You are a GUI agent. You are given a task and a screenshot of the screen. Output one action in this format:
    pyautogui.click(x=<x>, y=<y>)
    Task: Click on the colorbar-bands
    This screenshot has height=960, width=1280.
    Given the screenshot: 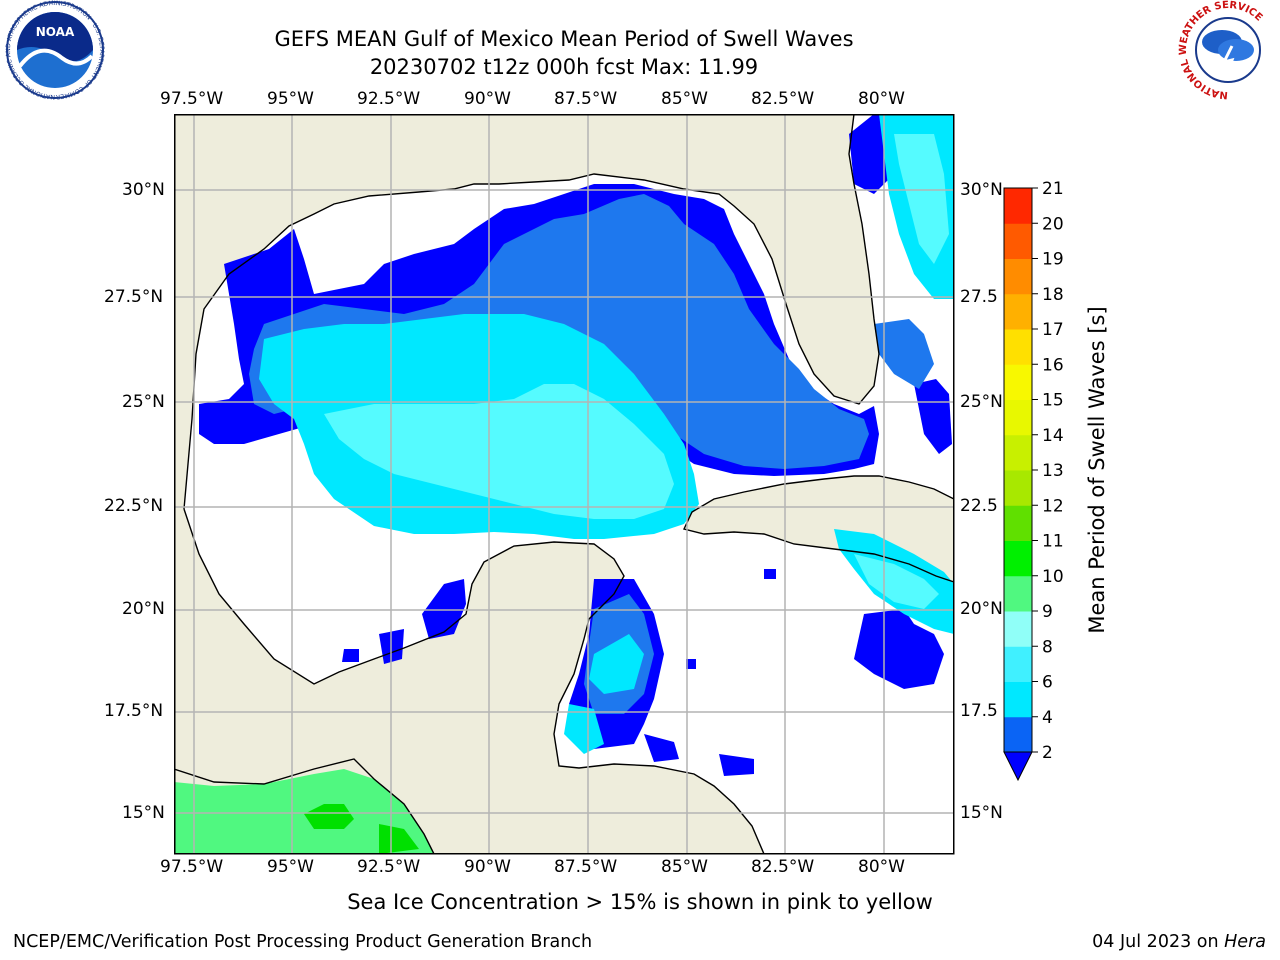 What is the action you would take?
    pyautogui.click(x=1018, y=470)
    